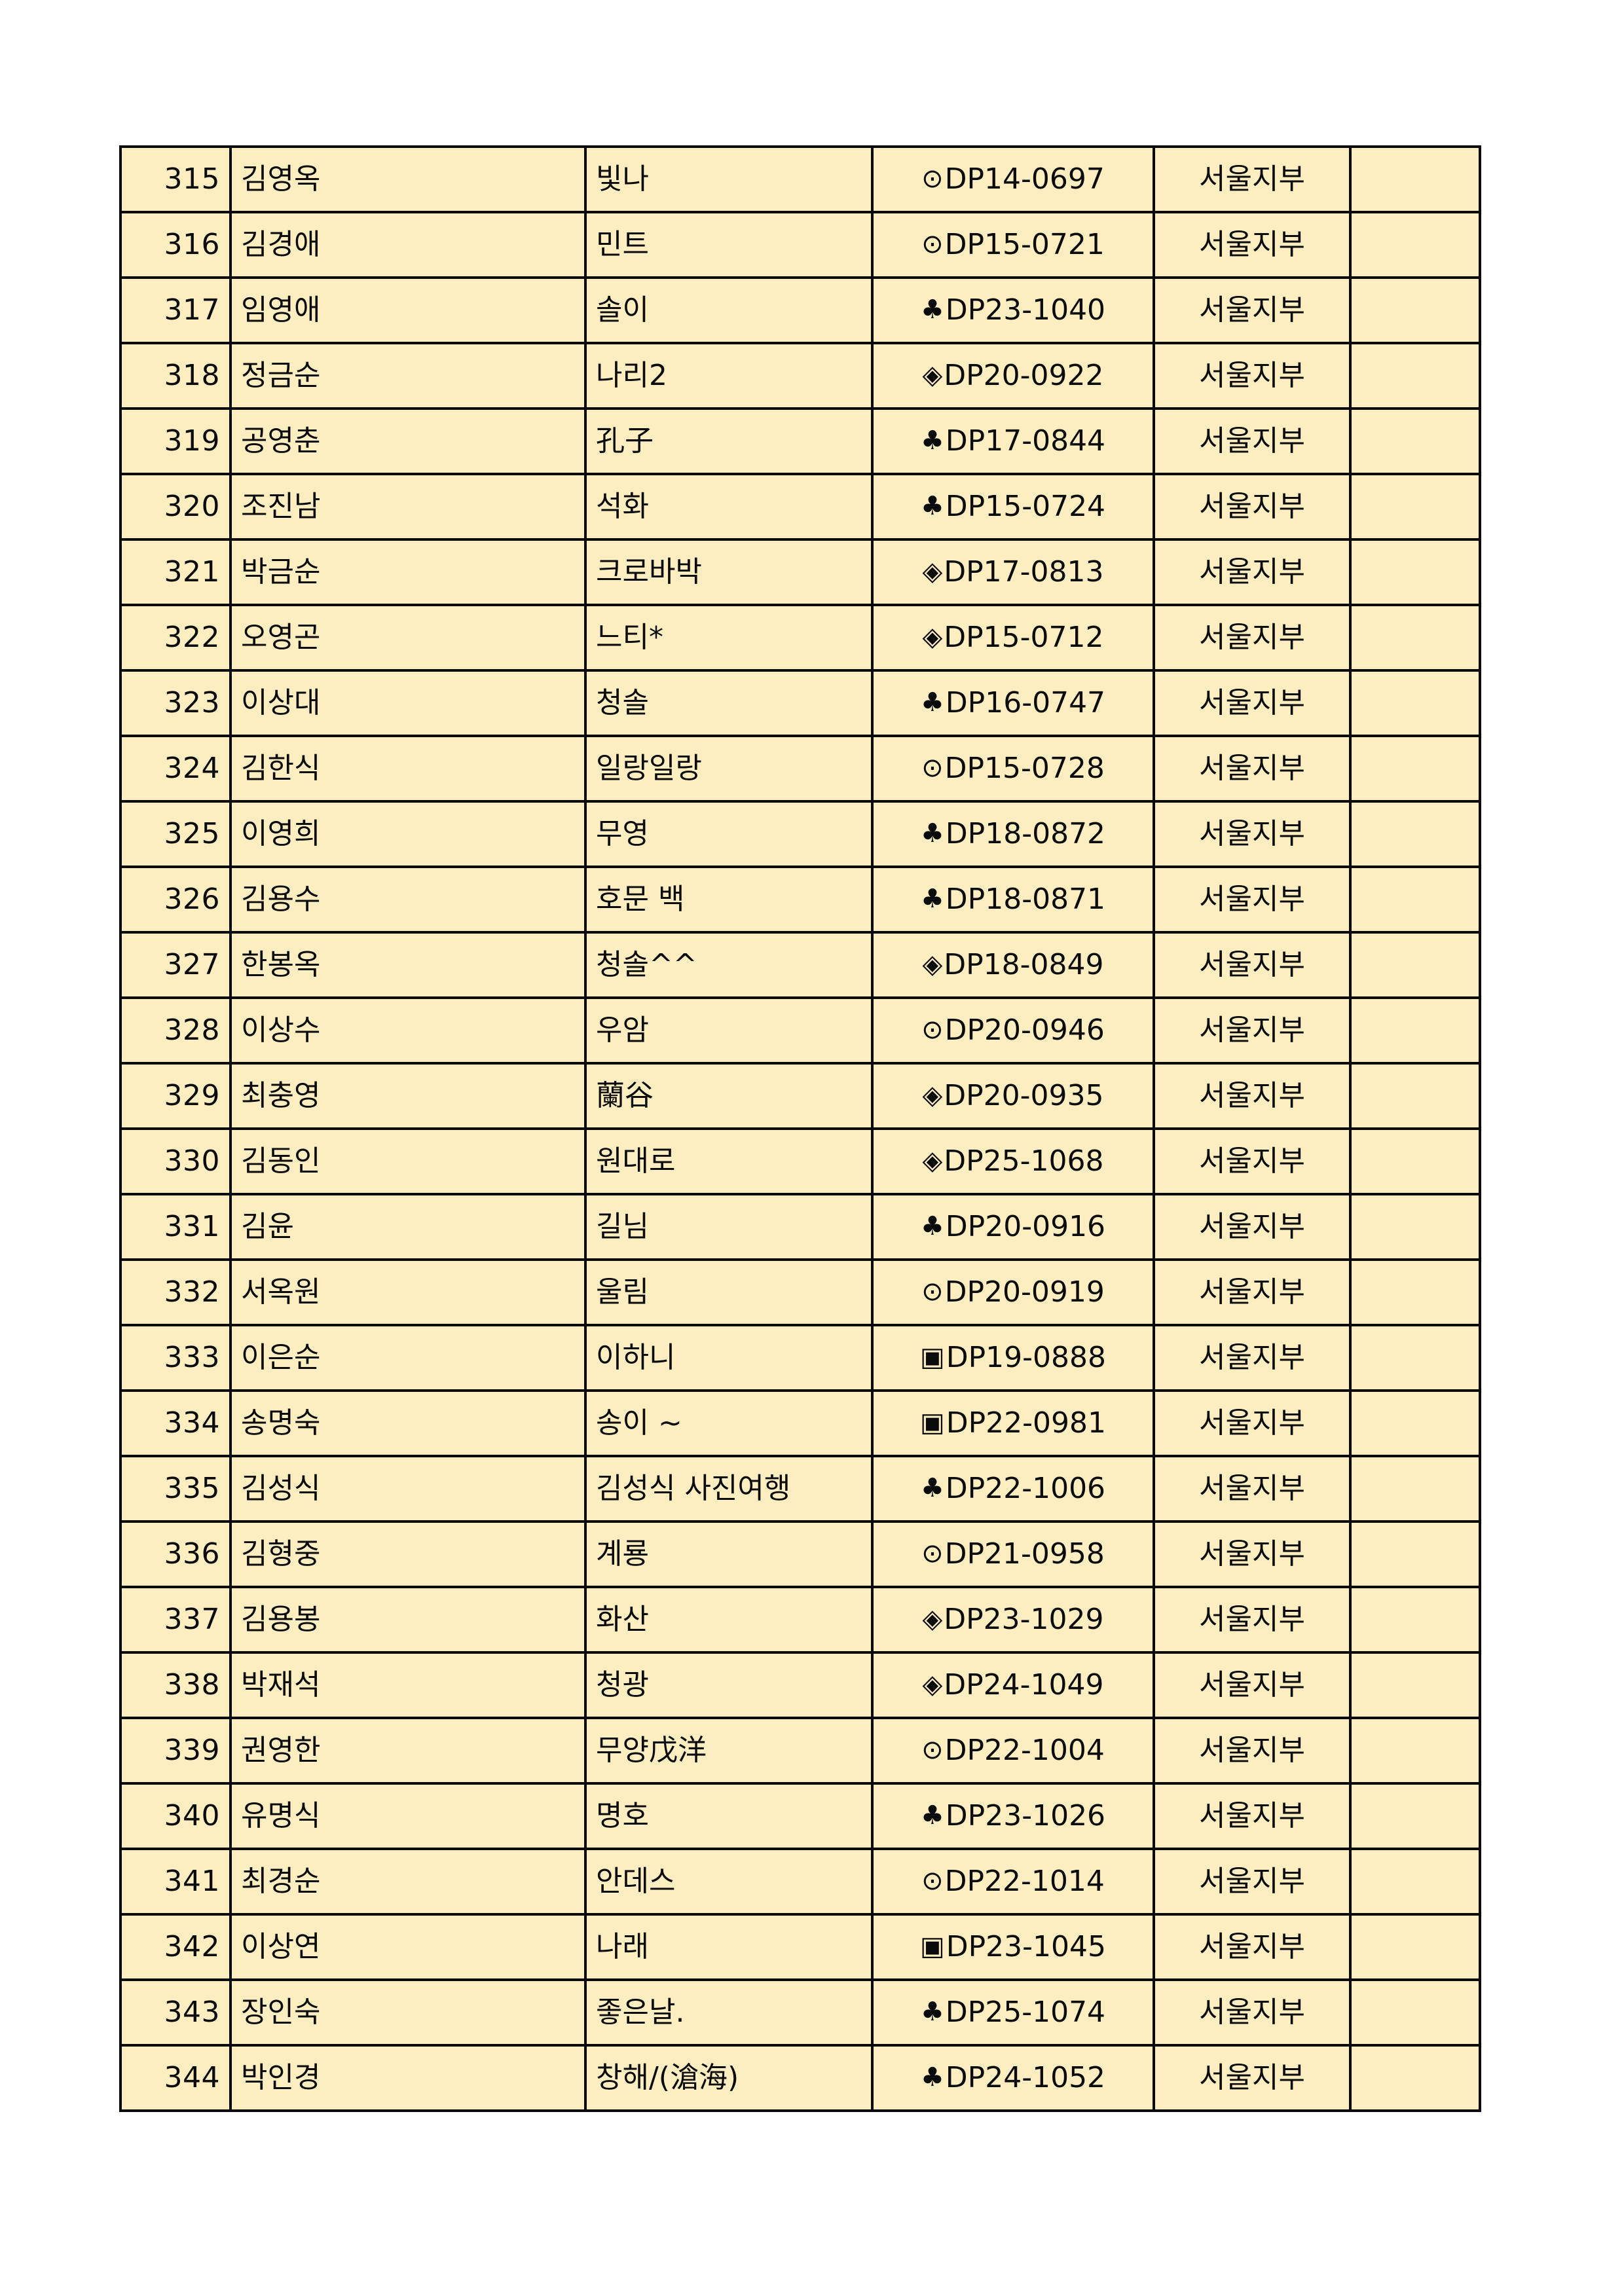 The image size is (1624, 2296). I want to click on member-code-text: DP20-0935, so click(1024, 1095).